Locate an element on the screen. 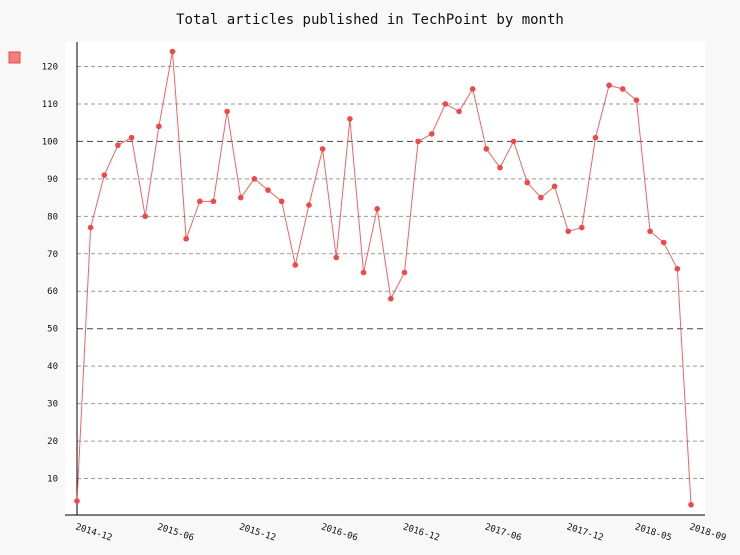 The height and width of the screenshot is (555, 740). x-tick-label: 2017-06 is located at coordinates (502, 532).